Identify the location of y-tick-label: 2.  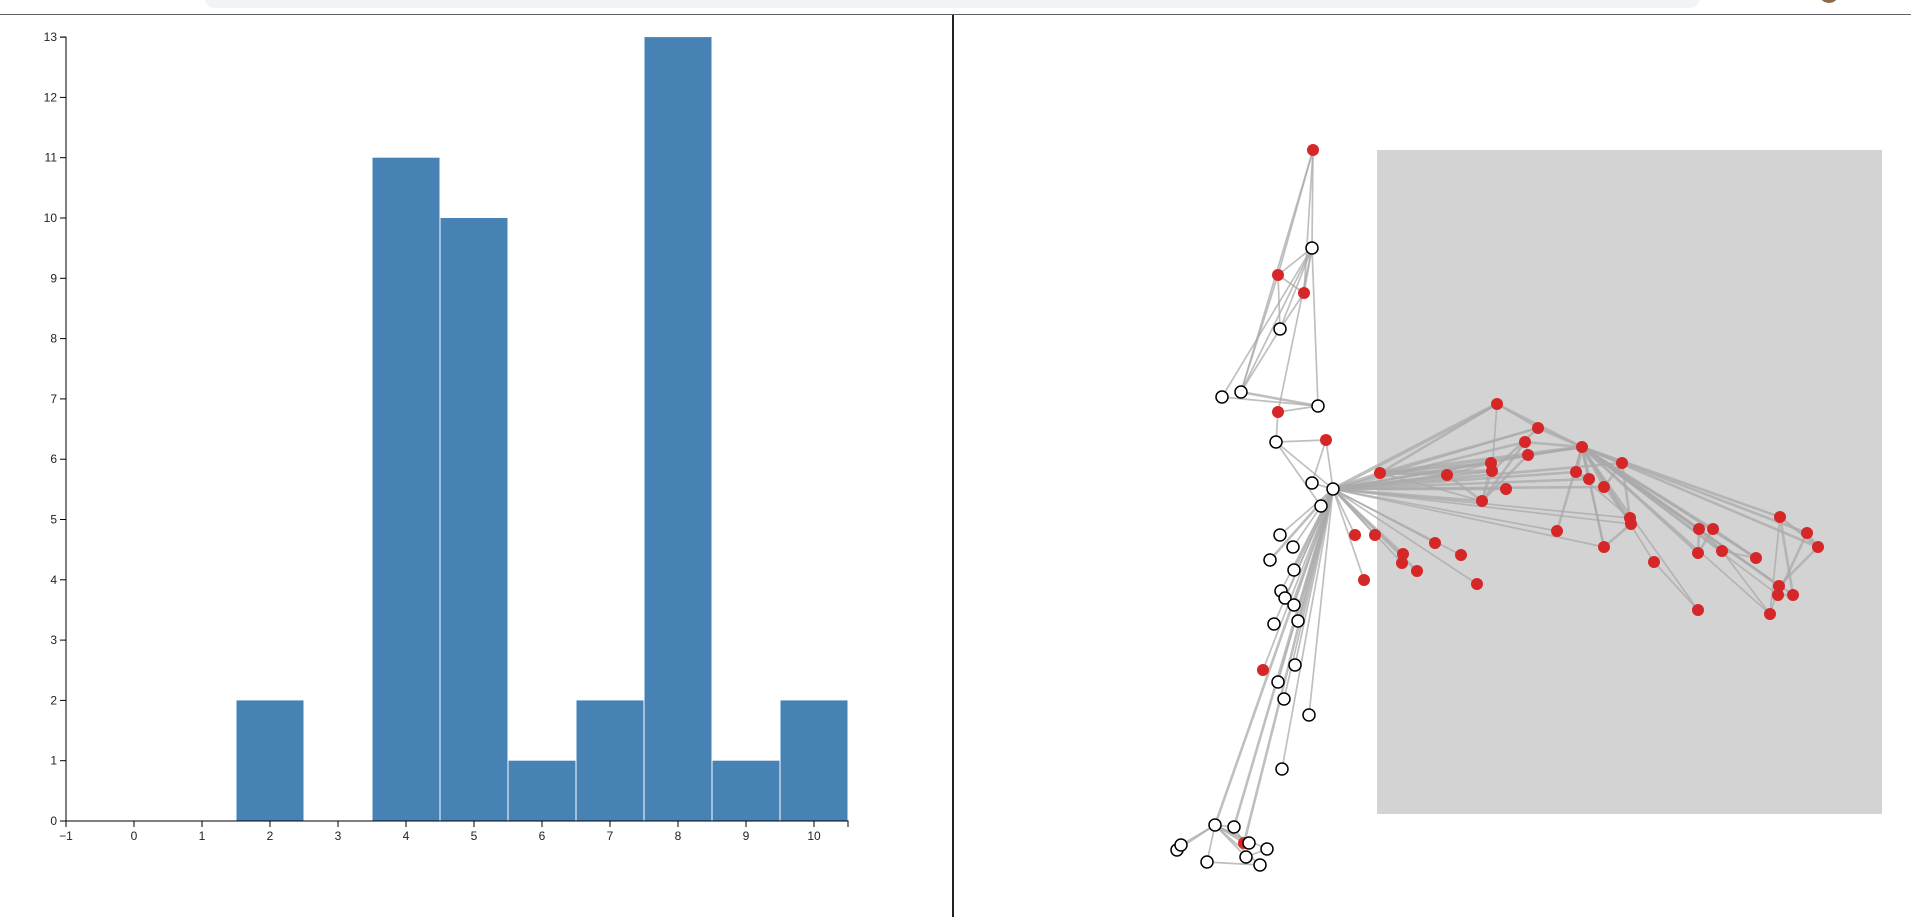
(53, 700).